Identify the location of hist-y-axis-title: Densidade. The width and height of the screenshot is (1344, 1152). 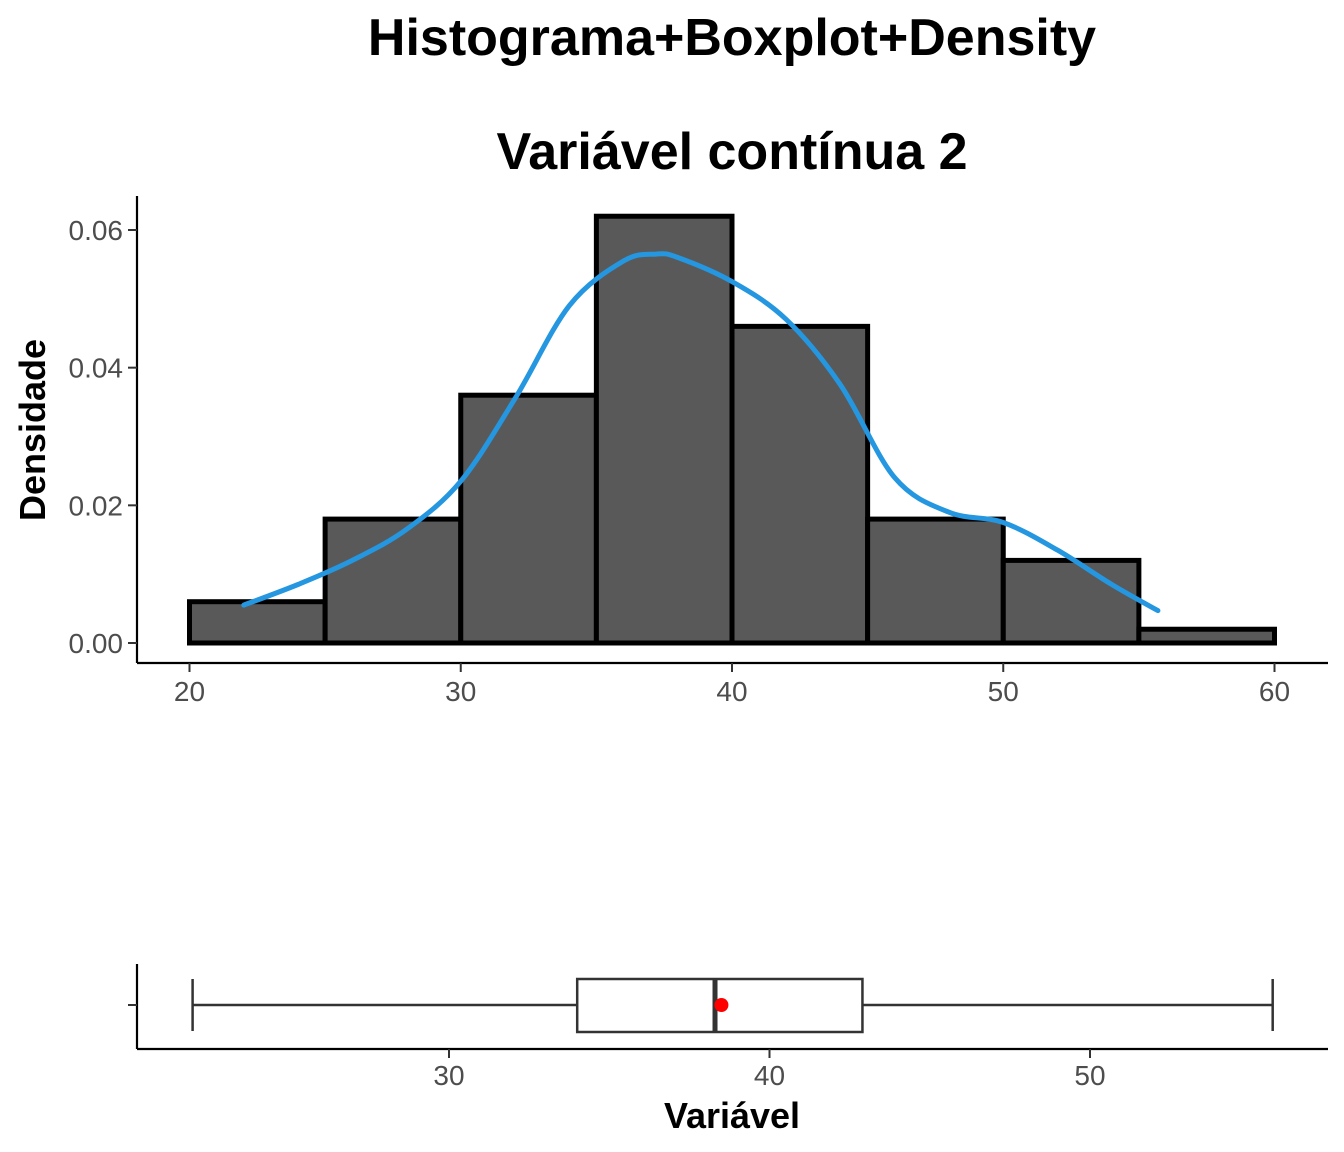
(32, 430).